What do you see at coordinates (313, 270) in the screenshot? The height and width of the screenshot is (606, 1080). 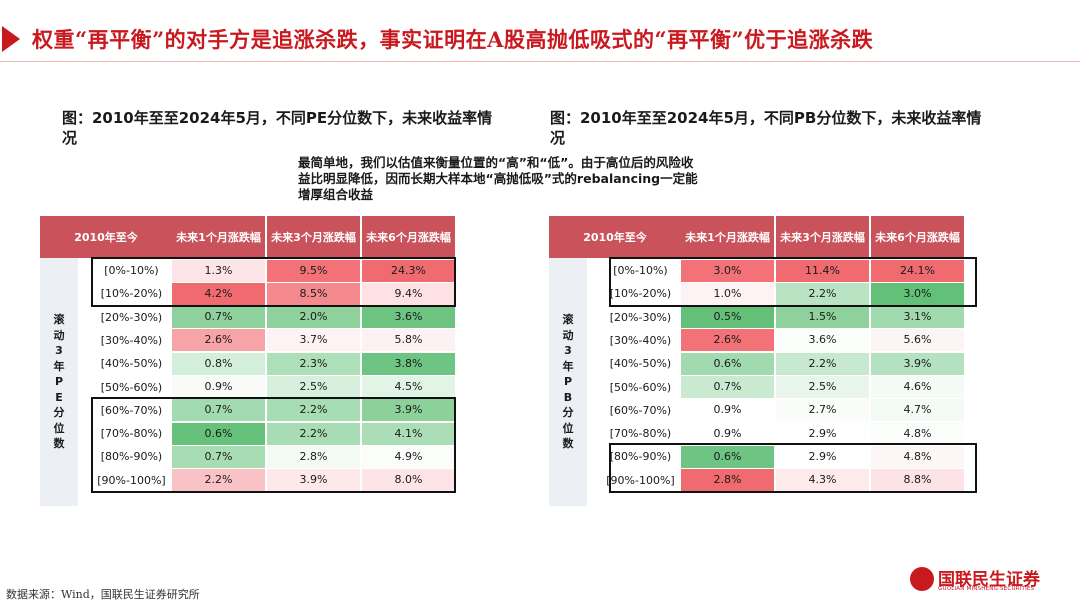 I see `table-cell: 9.5%` at bounding box center [313, 270].